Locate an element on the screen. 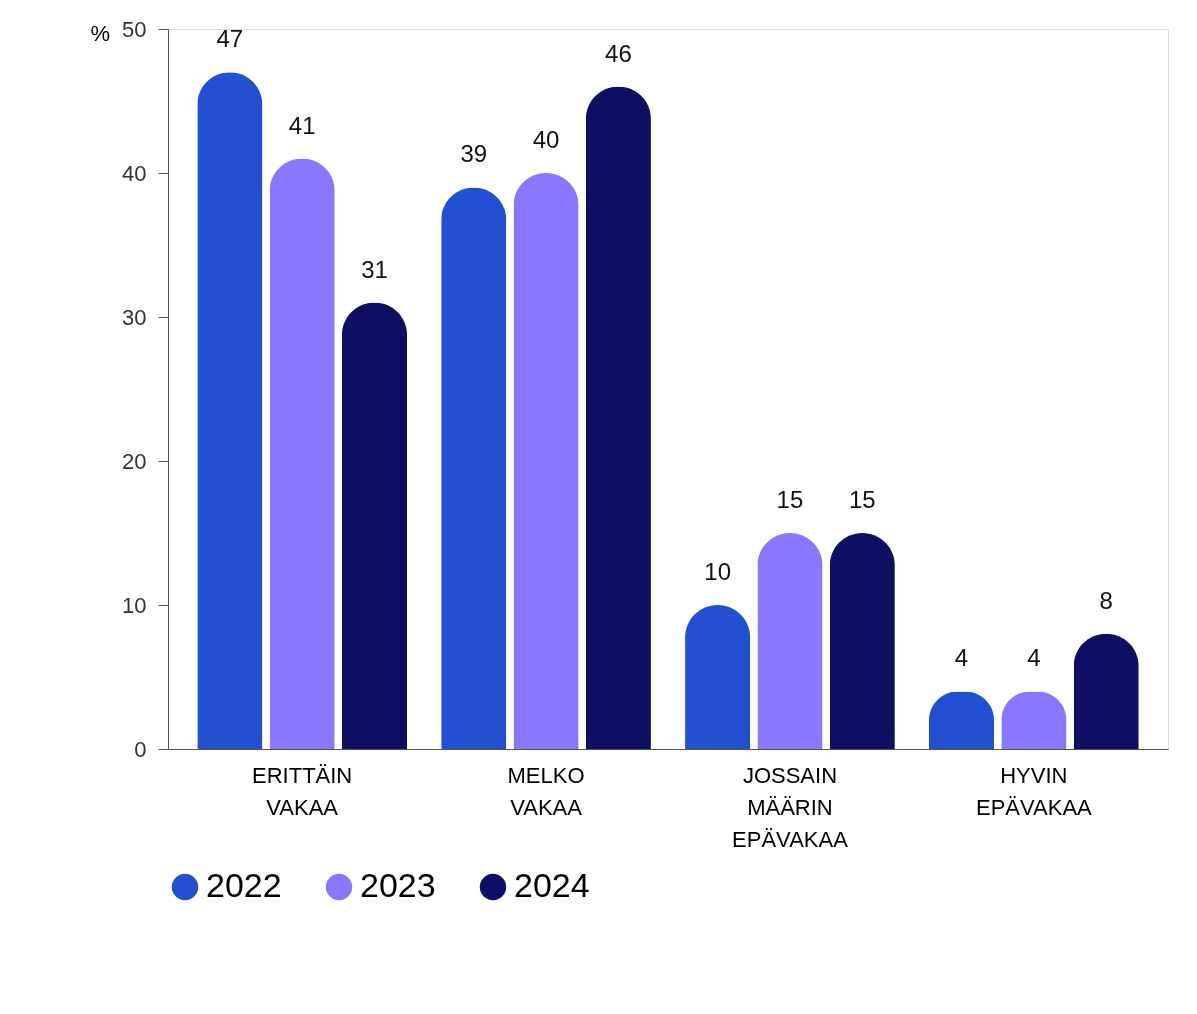 This screenshot has width=1197, height=1014. data-label: 40 is located at coordinates (546, 139).